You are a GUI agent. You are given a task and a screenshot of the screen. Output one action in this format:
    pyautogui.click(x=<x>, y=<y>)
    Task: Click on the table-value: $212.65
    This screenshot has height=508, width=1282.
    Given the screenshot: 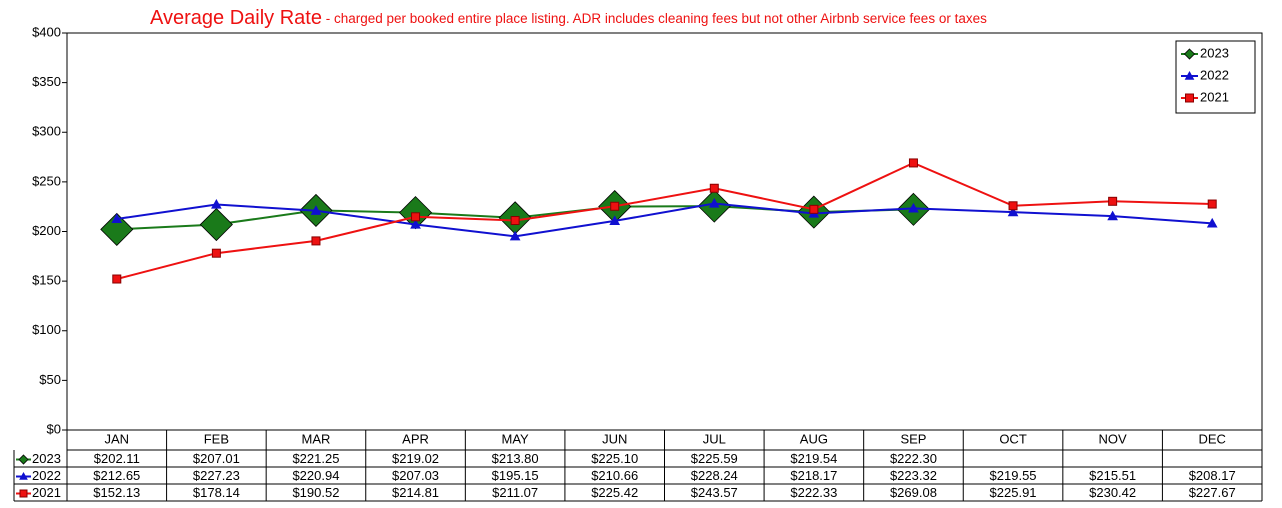 What is the action you would take?
    pyautogui.click(x=116, y=475)
    